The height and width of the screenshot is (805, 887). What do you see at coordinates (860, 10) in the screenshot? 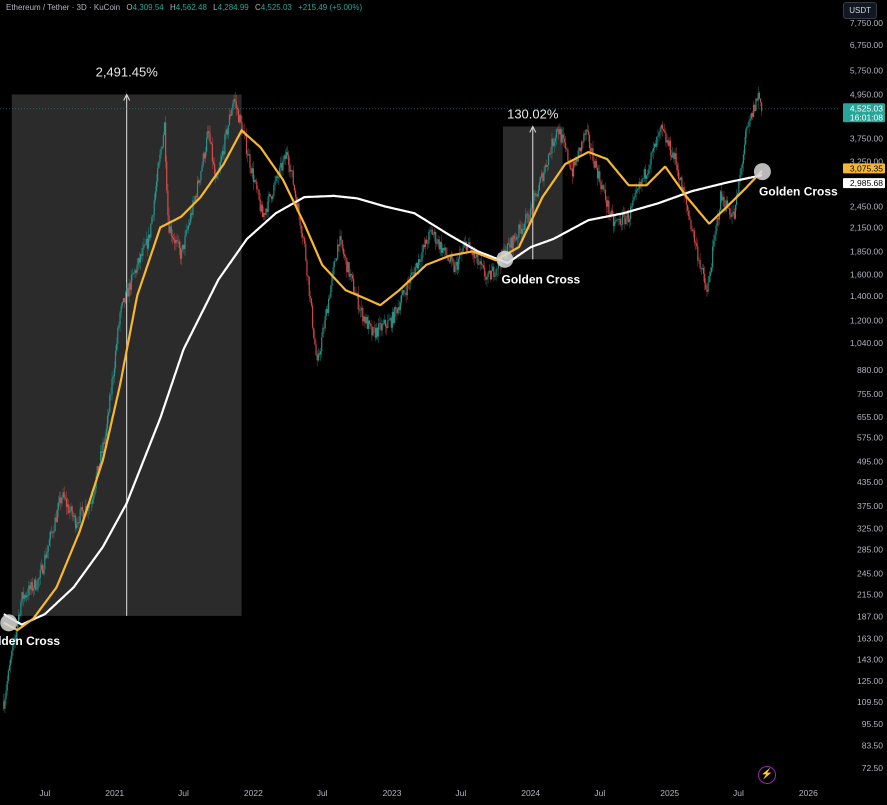
I see `currency-unit-button: USDT` at bounding box center [860, 10].